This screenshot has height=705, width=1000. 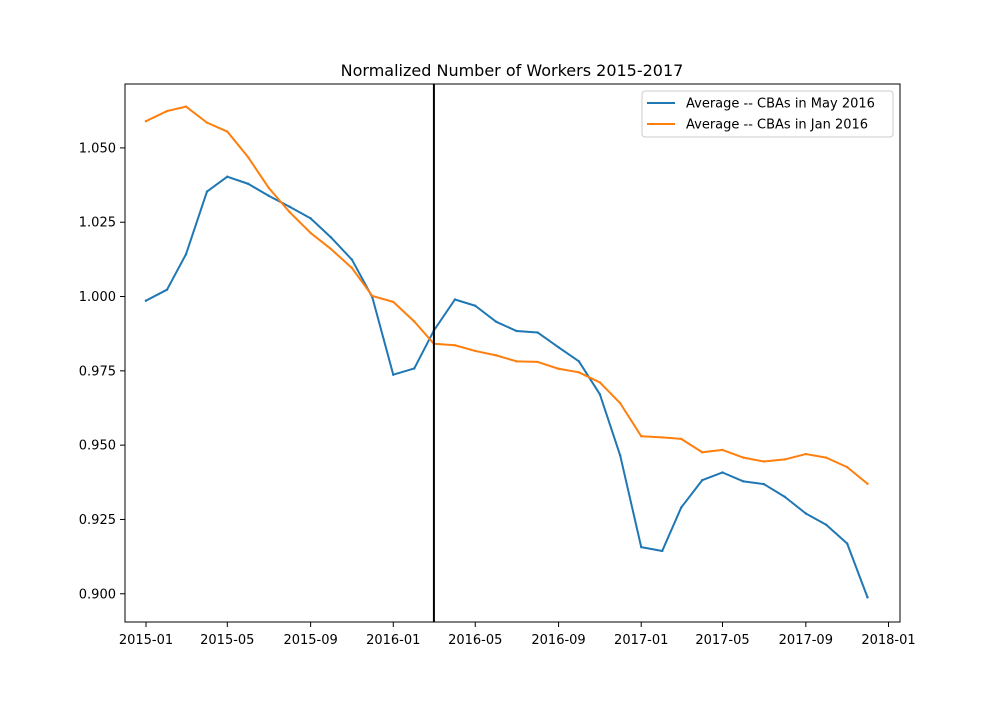 I want to click on x-tick-label: 2016-09, so click(x=558, y=640).